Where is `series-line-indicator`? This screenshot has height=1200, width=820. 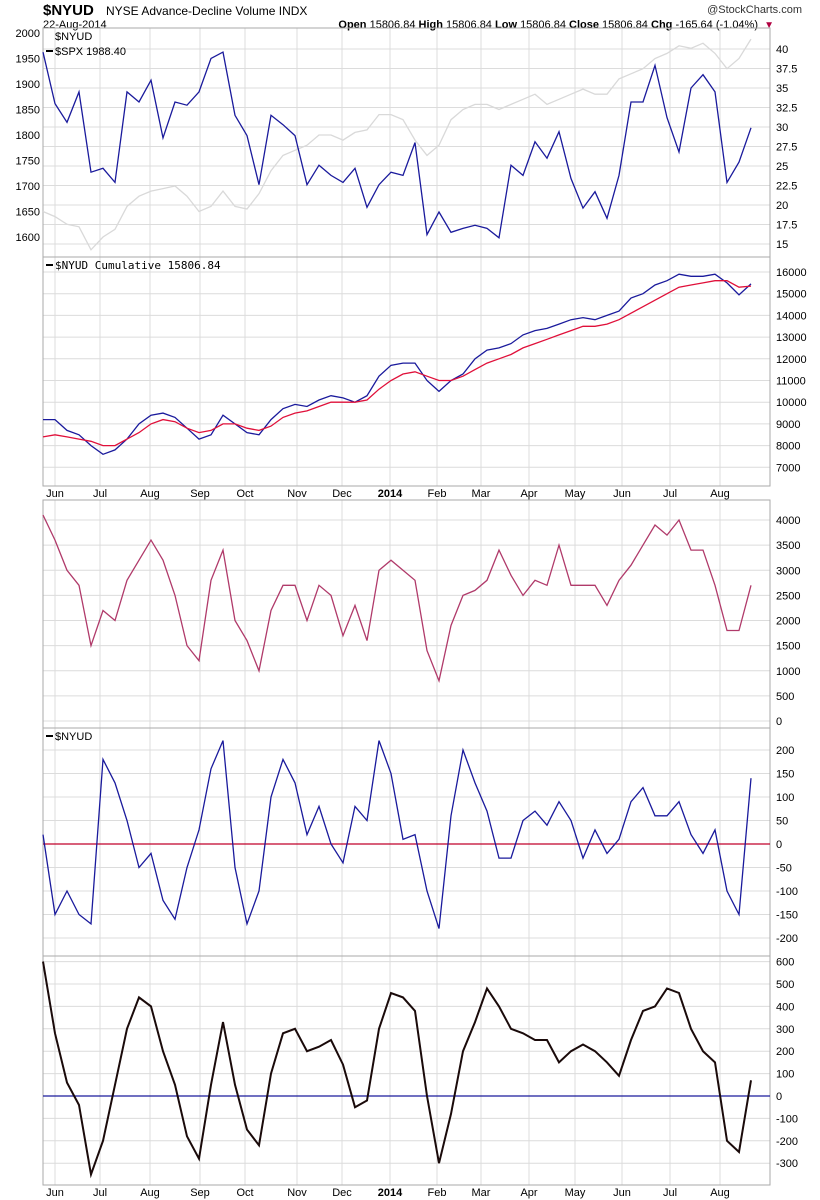 series-line-indicator is located at coordinates (397, 599).